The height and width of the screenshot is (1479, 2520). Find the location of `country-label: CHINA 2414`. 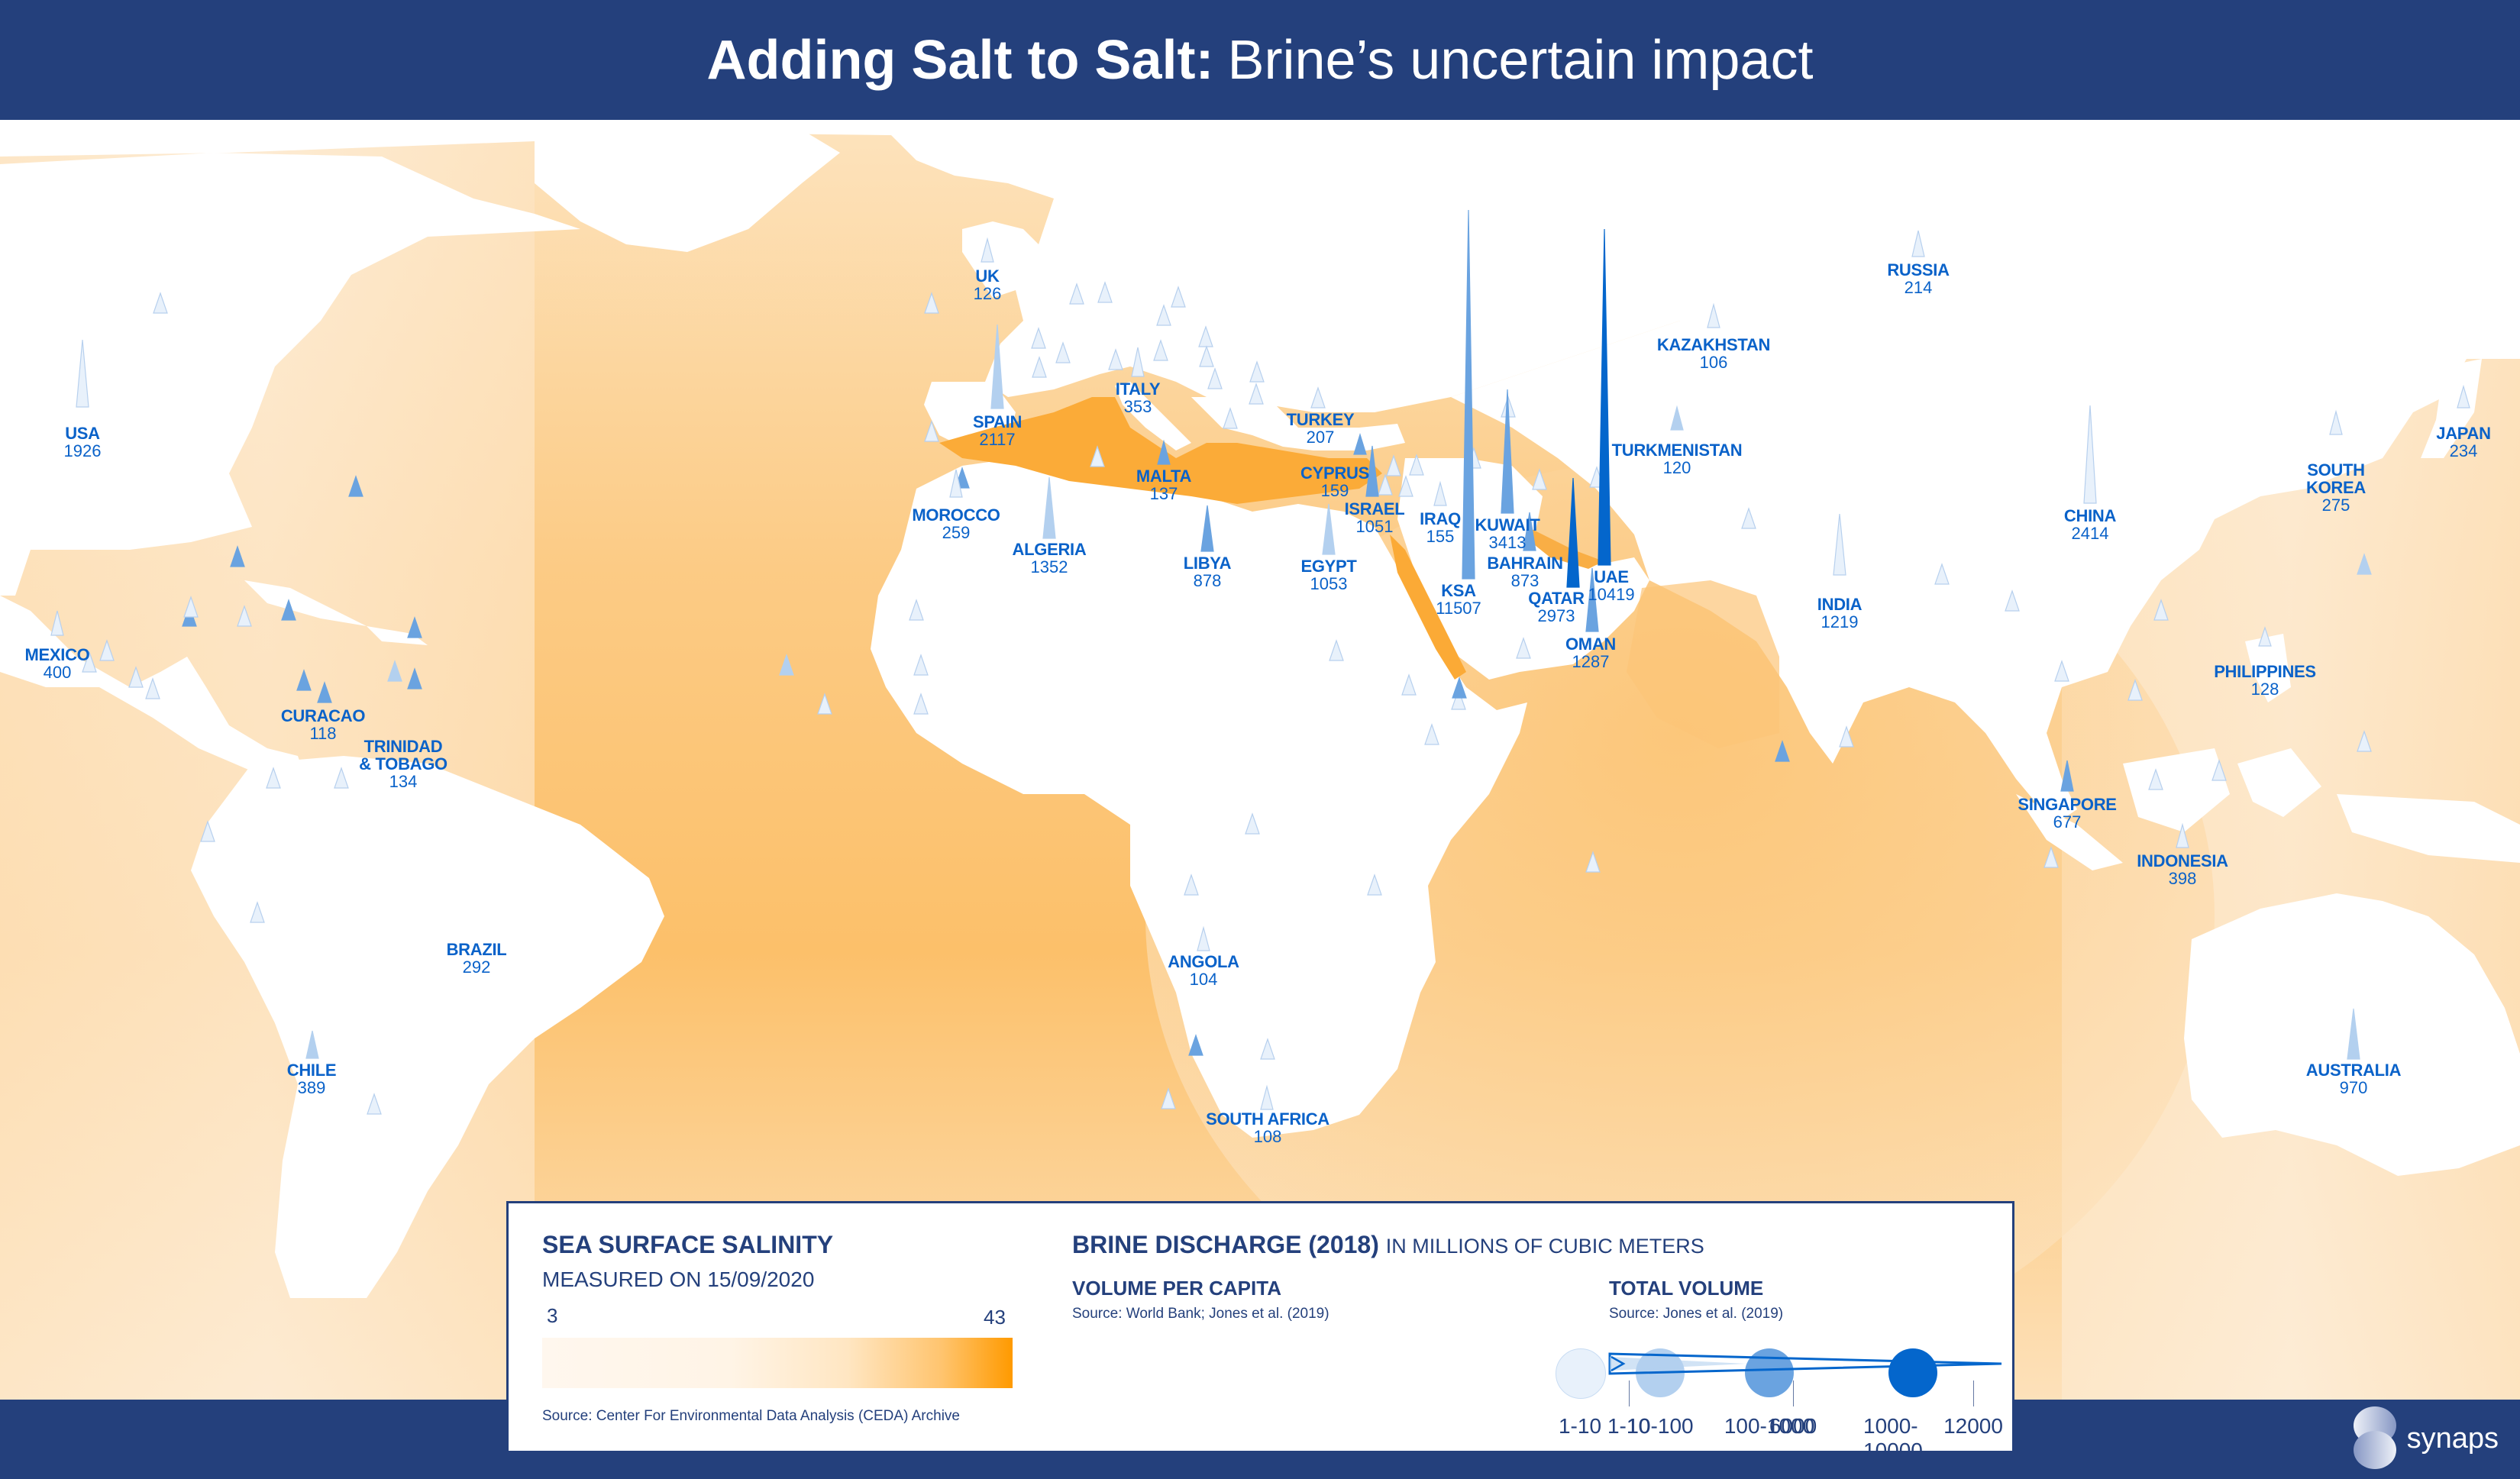

country-label: CHINA 2414 is located at coordinates (2090, 524).